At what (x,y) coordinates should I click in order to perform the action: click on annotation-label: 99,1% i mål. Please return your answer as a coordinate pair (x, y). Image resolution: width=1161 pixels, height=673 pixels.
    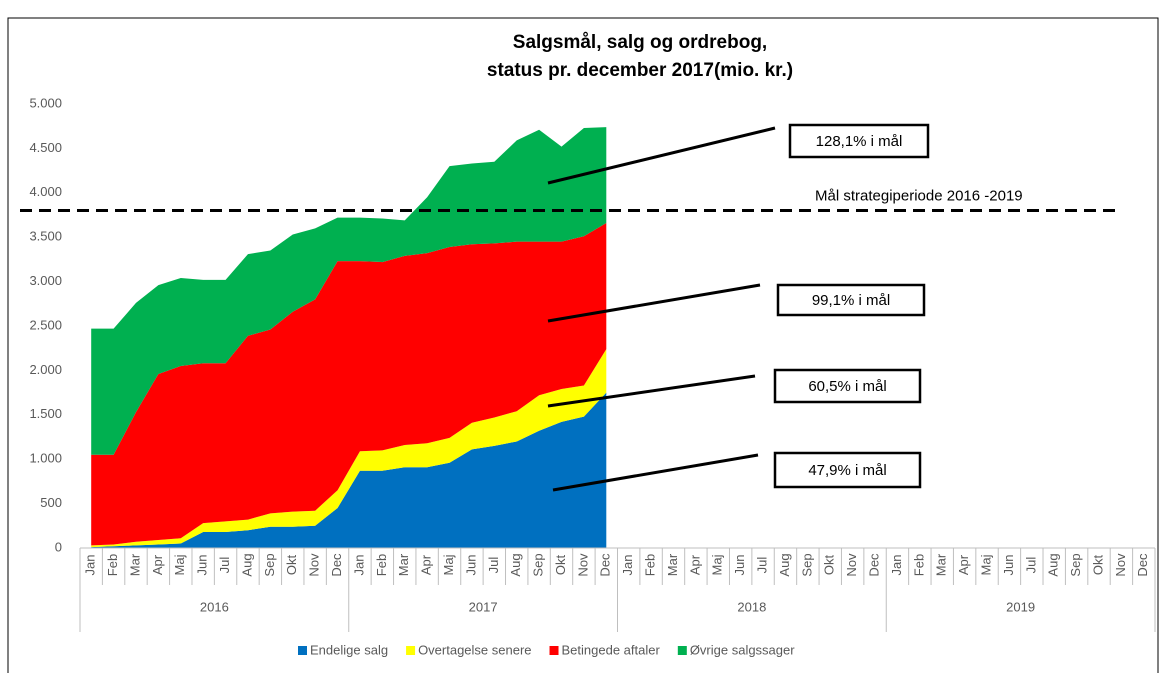
    Looking at the image, I should click on (851, 300).